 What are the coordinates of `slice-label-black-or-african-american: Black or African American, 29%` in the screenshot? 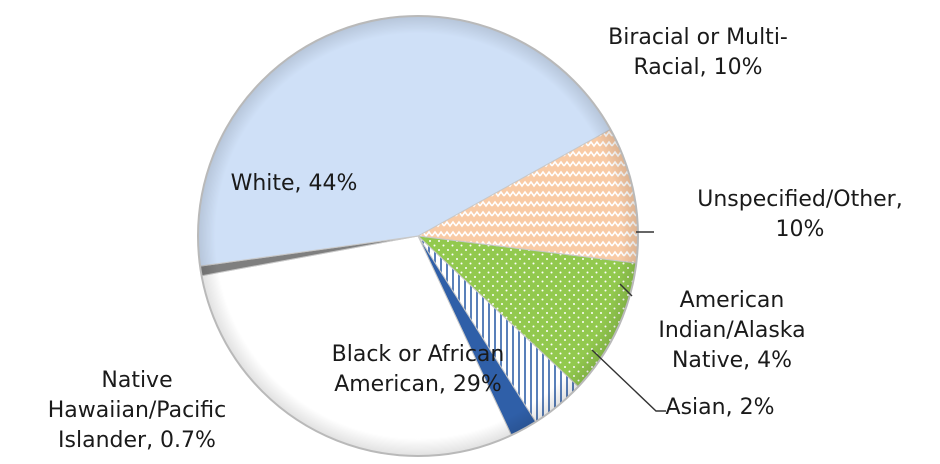 It's located at (418, 369).